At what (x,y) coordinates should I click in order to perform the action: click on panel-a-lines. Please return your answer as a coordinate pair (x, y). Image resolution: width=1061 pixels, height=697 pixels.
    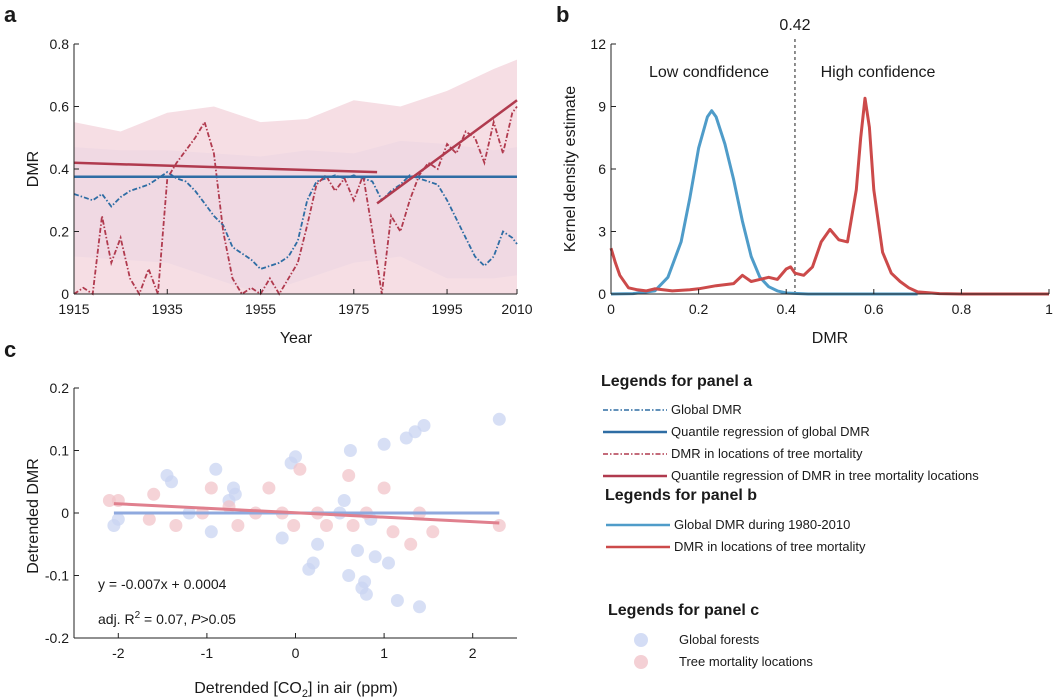
    Looking at the image, I should click on (295, 198).